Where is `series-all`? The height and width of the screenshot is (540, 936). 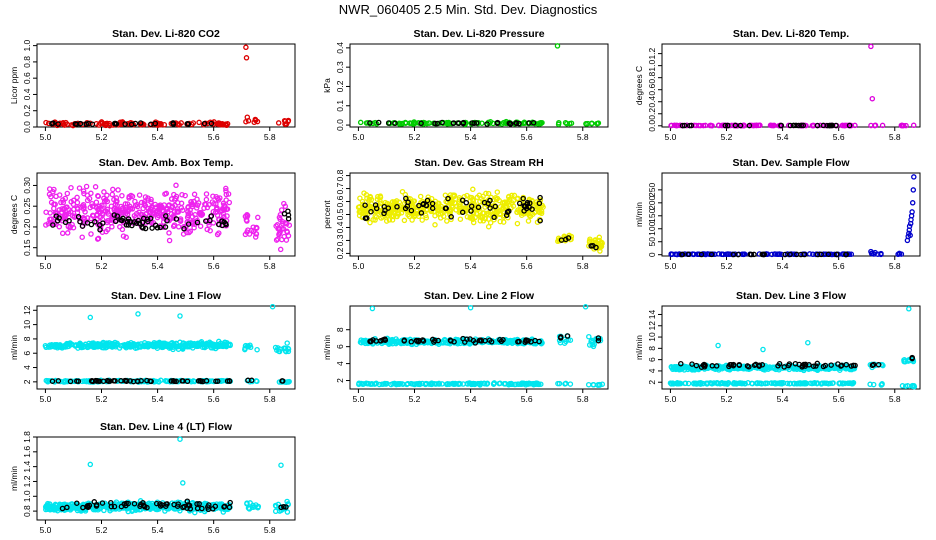 series-all is located at coordinates (480, 220).